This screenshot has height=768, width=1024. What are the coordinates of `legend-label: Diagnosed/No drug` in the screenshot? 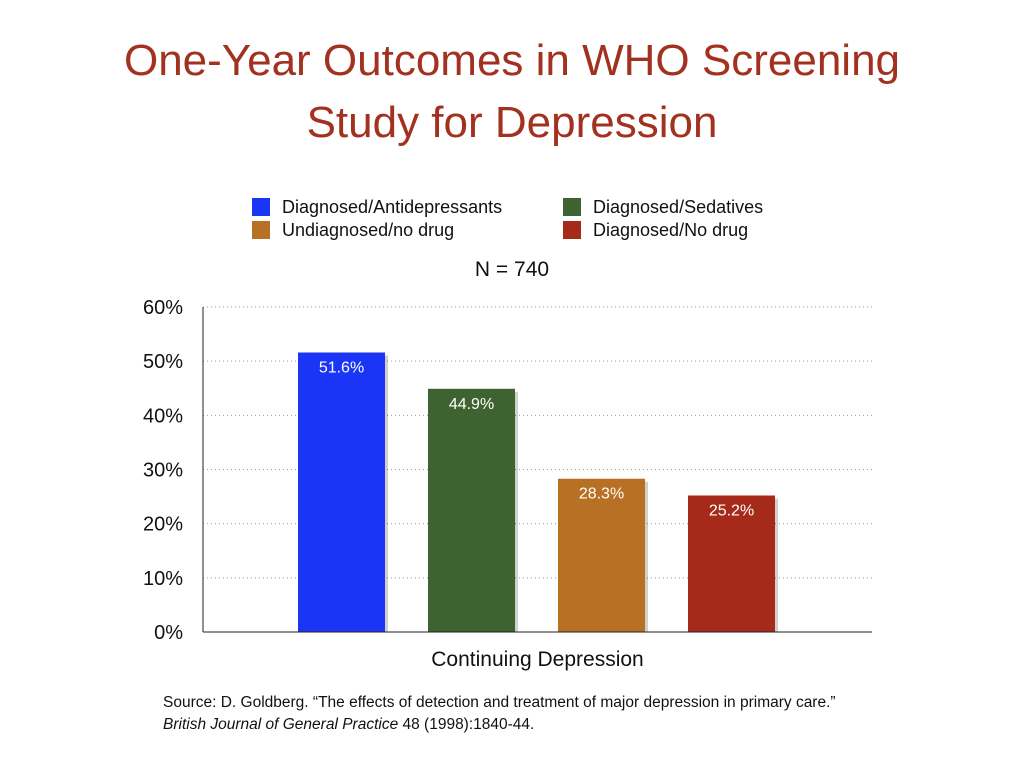 It's located at (671, 230).